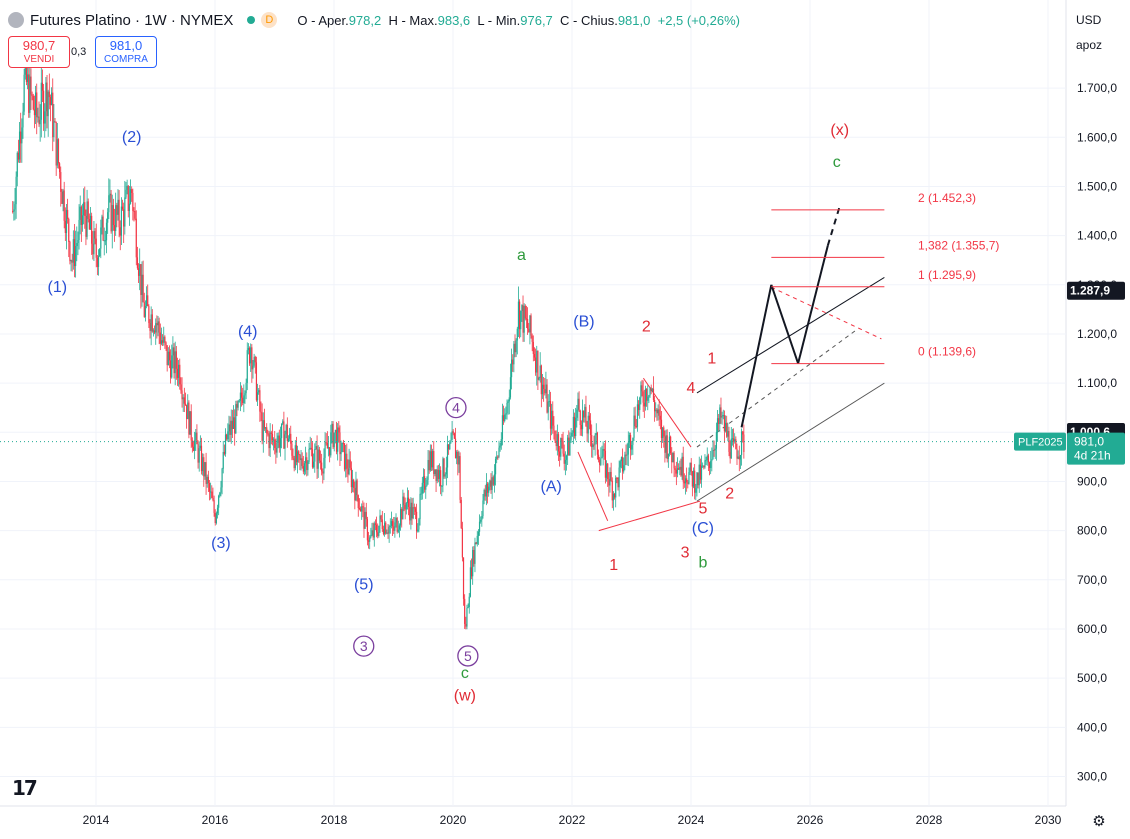 This screenshot has height=839, width=1130. I want to click on y-tick-label: 1.400,0, so click(1097, 236).